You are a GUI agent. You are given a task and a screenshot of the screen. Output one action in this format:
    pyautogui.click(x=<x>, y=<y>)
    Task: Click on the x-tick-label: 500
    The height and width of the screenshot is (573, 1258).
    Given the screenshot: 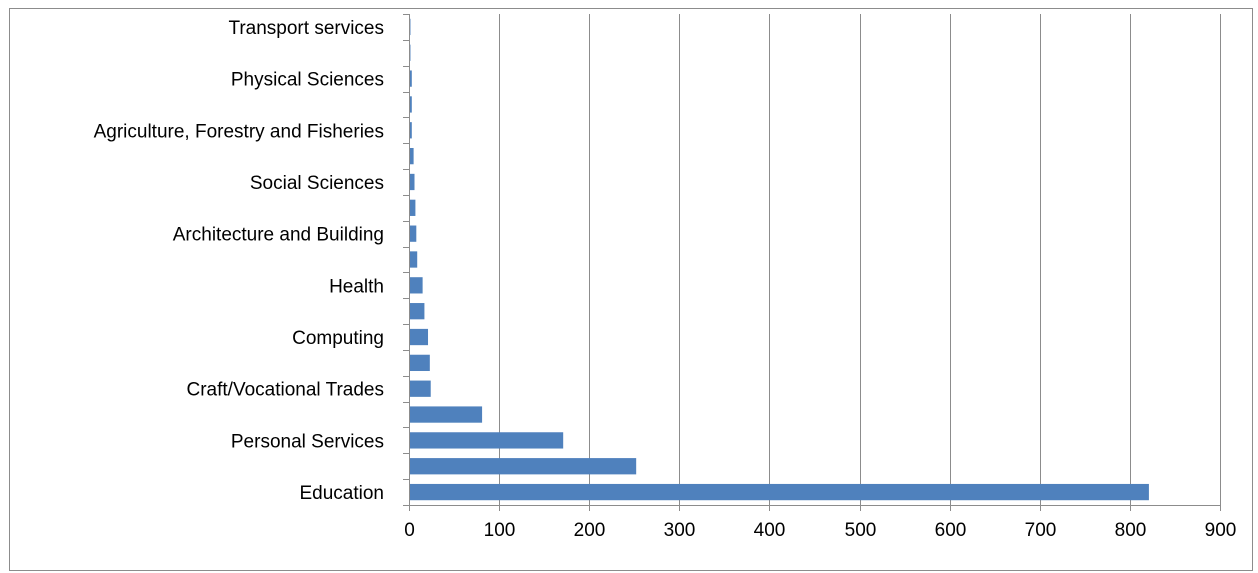 What is the action you would take?
    pyautogui.click(x=861, y=530)
    